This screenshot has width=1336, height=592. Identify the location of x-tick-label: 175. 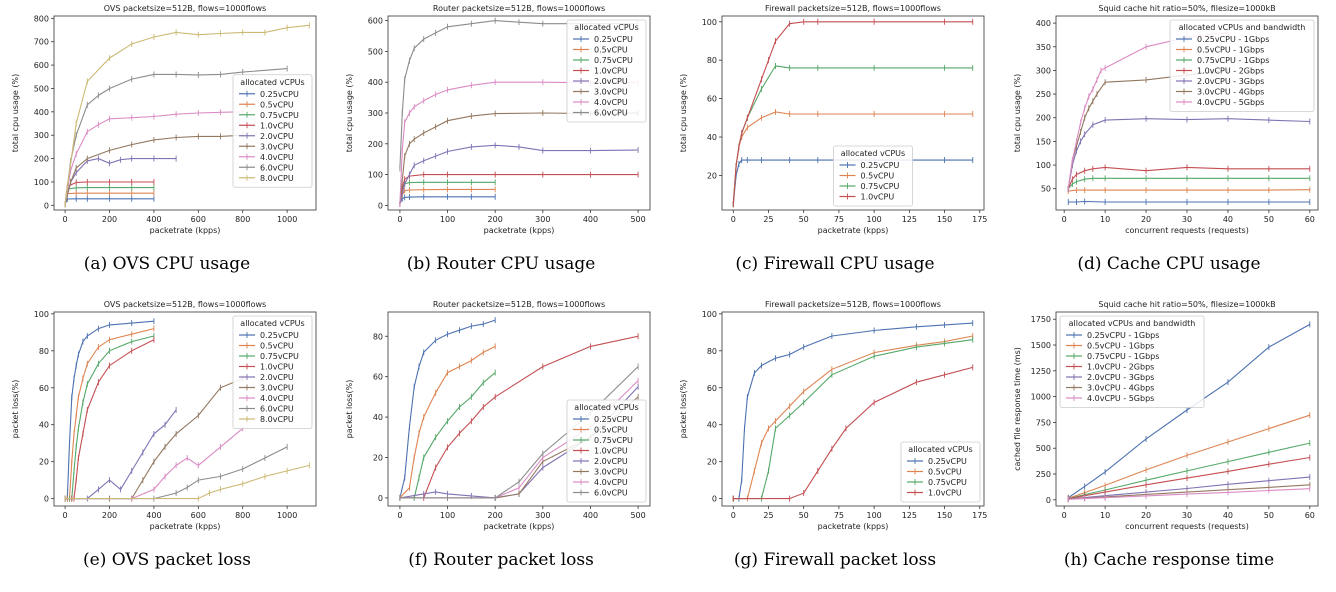
(979, 515).